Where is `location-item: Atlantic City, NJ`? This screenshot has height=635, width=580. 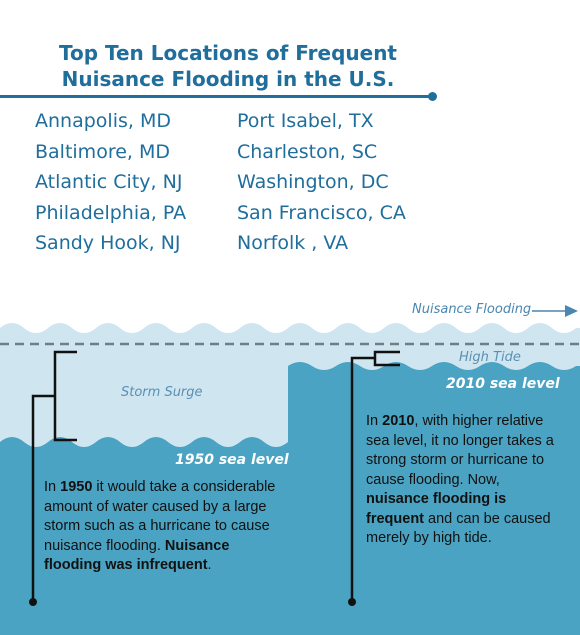 location-item: Atlantic City, NJ is located at coordinates (109, 182).